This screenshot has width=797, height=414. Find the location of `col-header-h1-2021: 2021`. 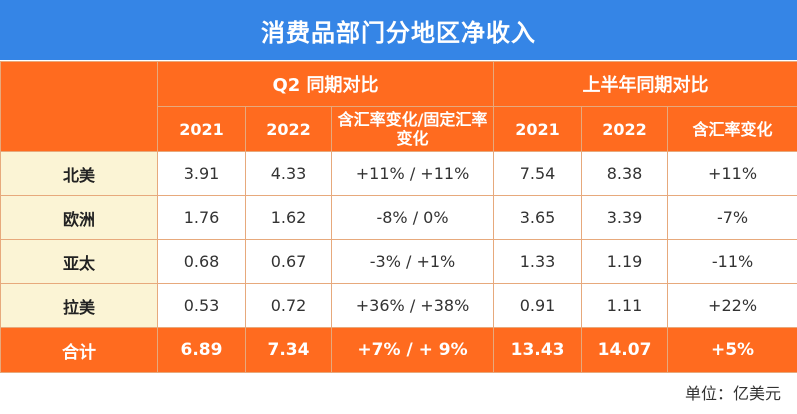

col-header-h1-2021: 2021 is located at coordinates (538, 129).